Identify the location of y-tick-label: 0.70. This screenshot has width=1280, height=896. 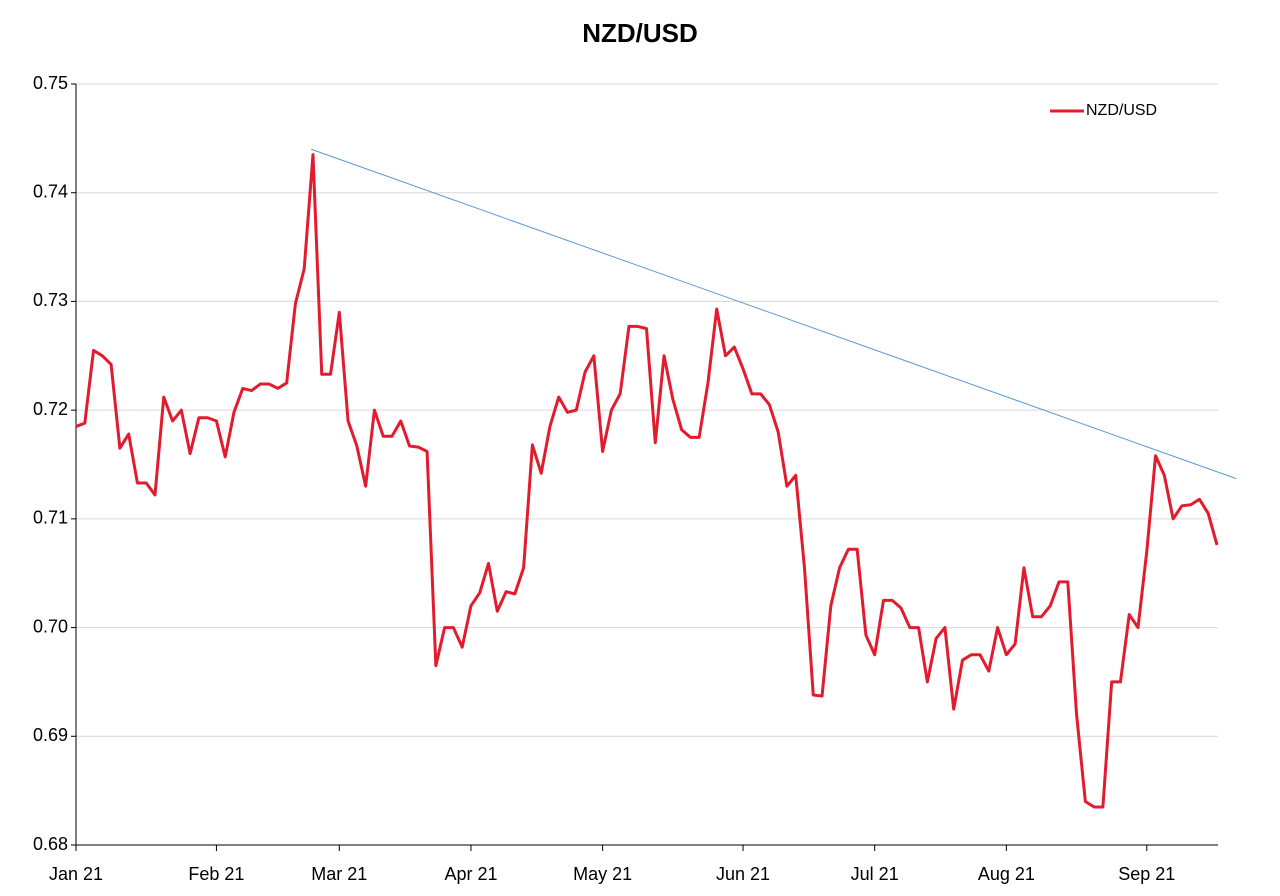
(50, 626).